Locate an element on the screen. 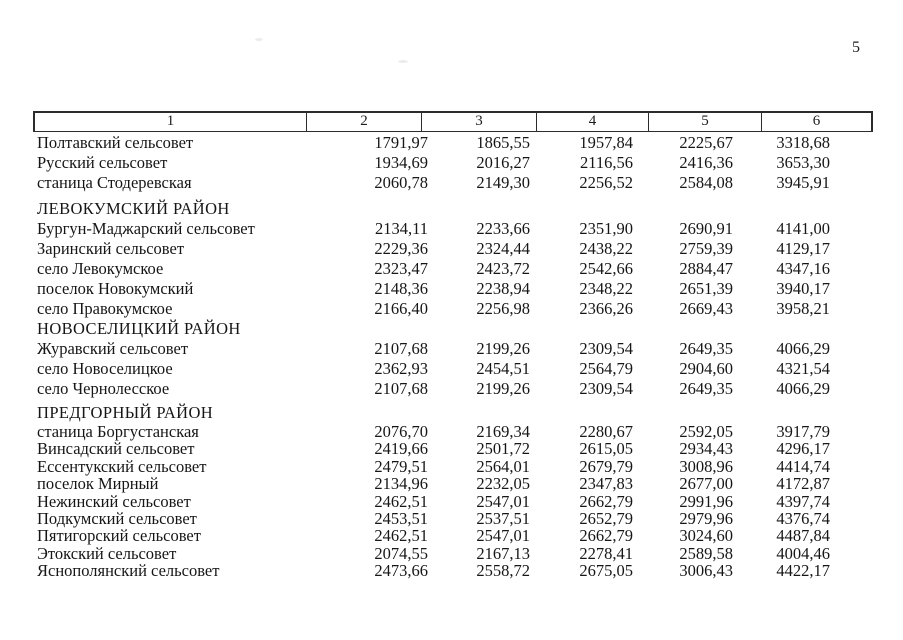  value-col-6: 3940,17 is located at coordinates (803, 288).